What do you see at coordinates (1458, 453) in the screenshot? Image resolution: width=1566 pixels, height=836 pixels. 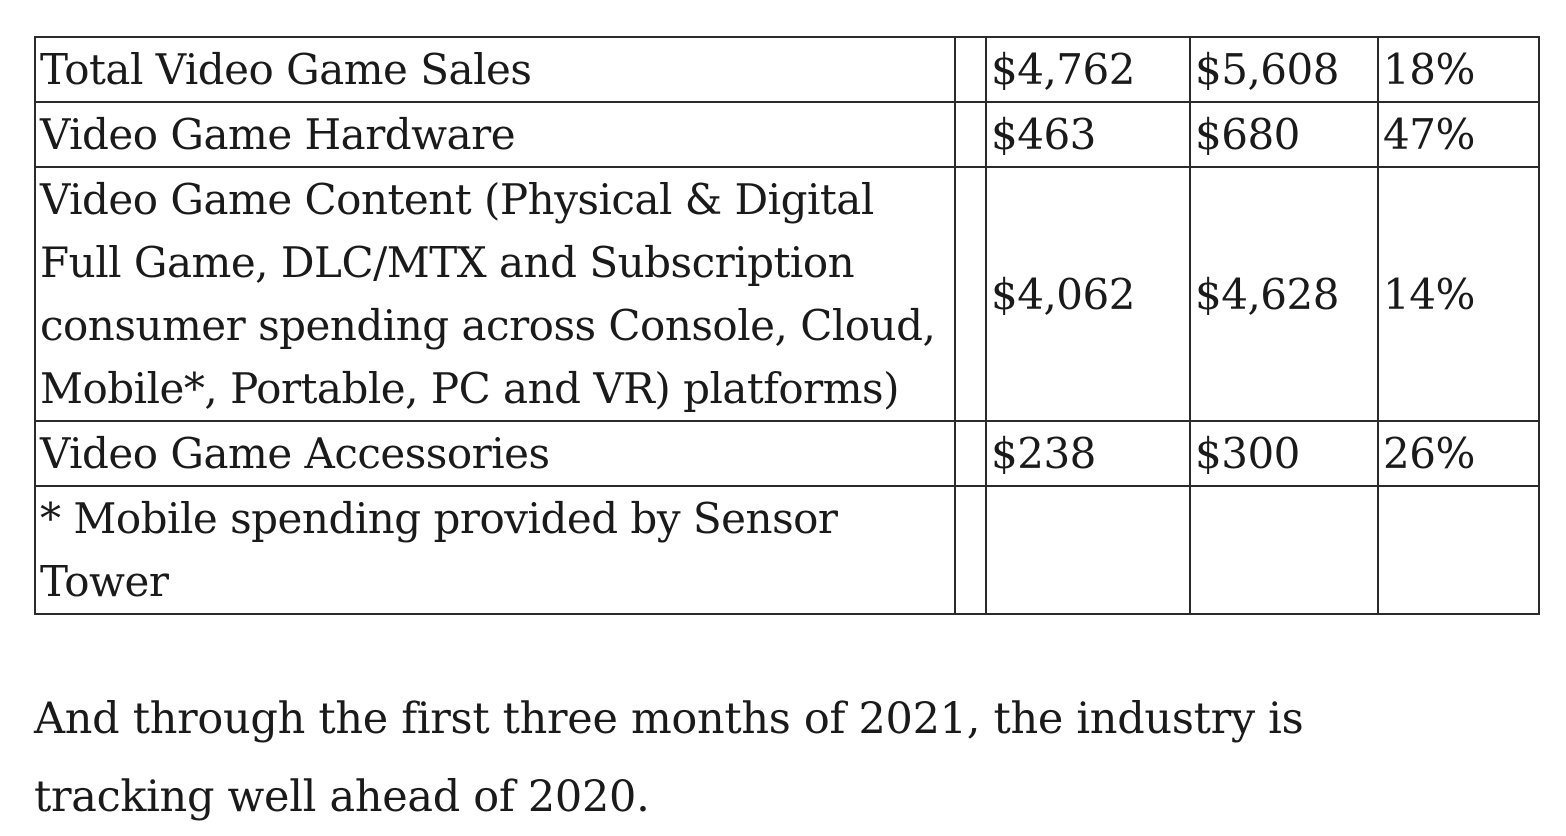 I see `change-percent-cell: 26%` at bounding box center [1458, 453].